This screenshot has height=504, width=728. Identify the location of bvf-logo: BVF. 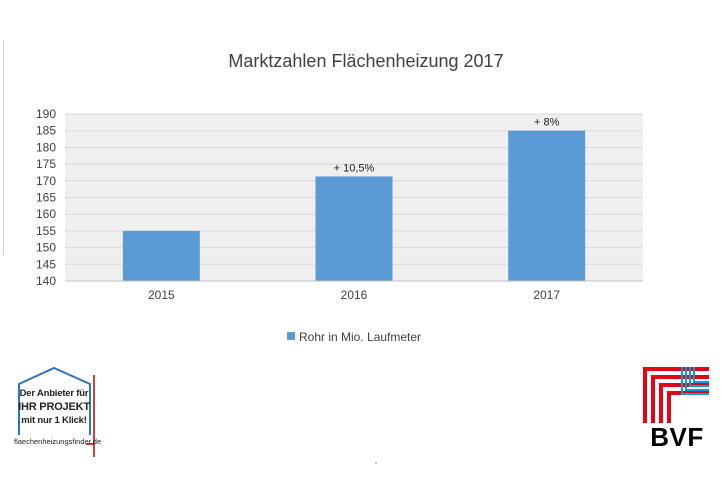
(677, 411).